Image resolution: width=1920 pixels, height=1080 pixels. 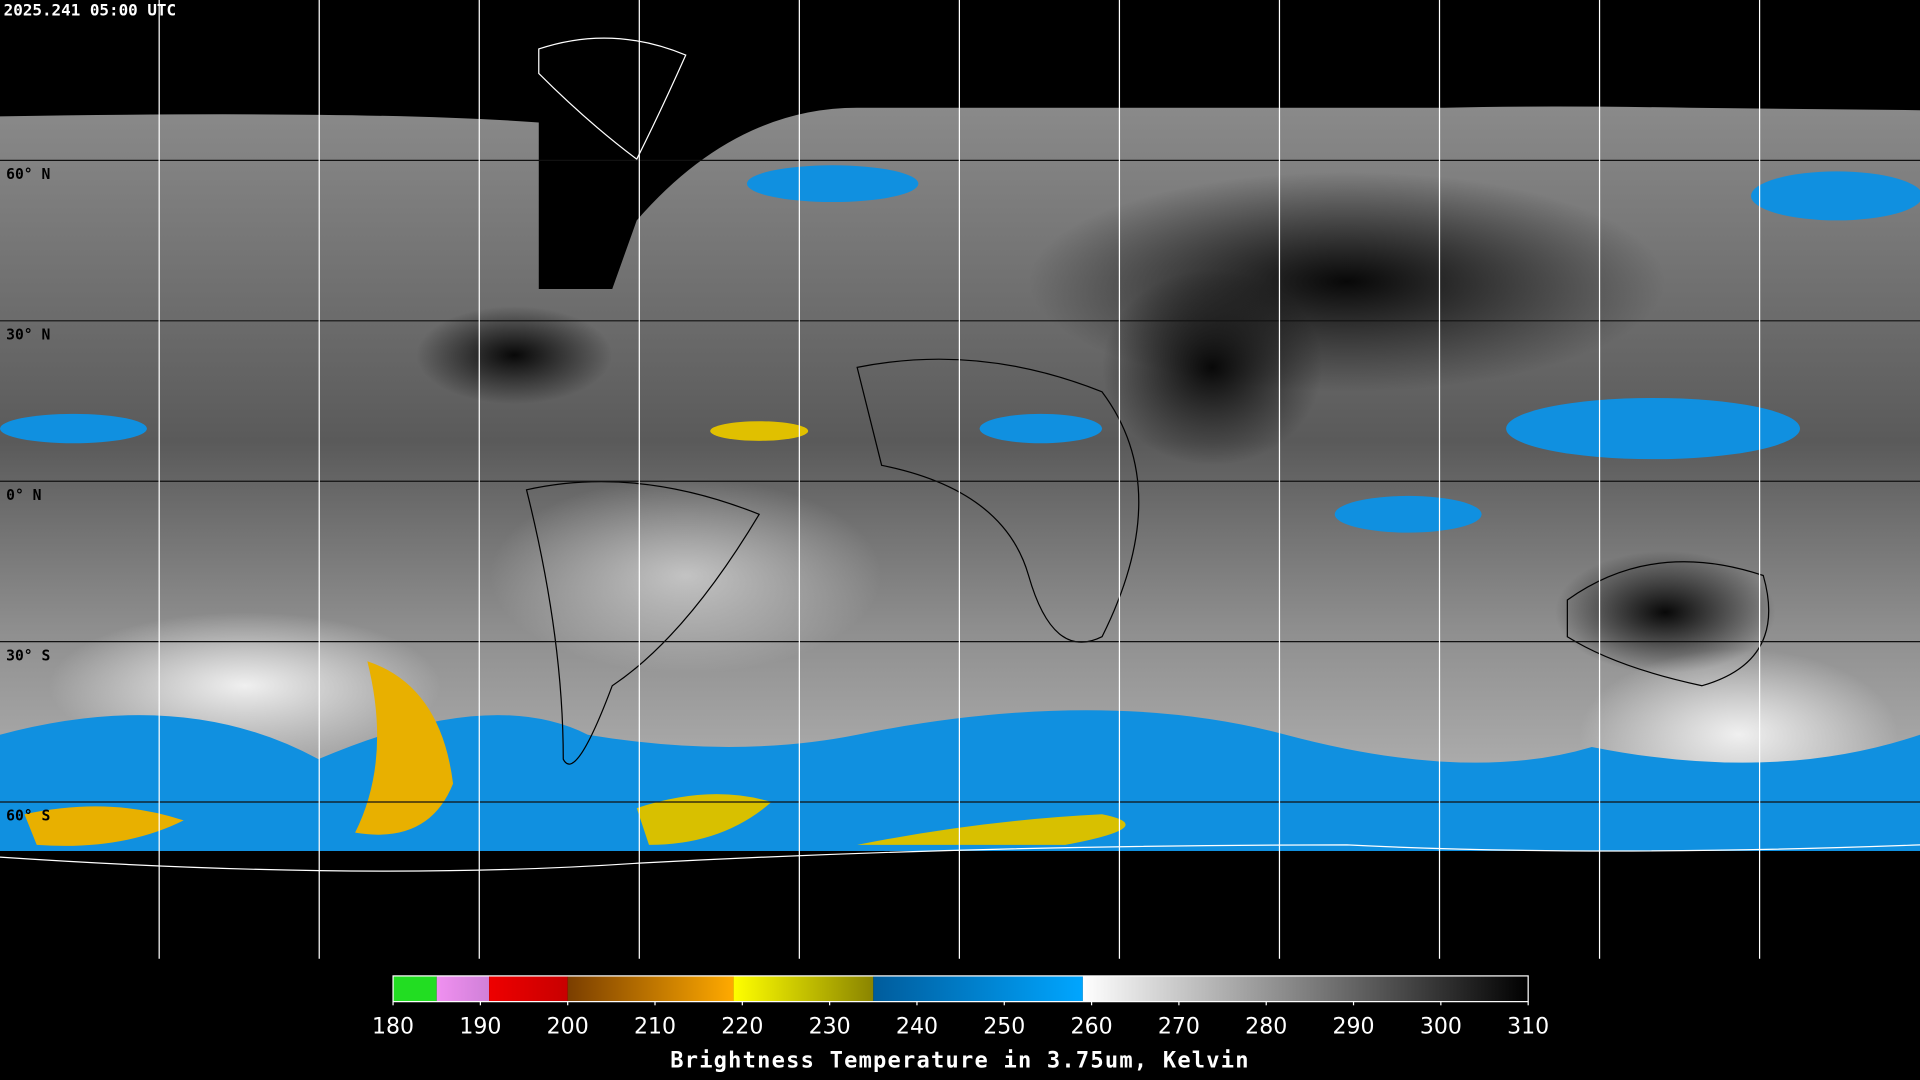 What do you see at coordinates (28, 335) in the screenshot?
I see `latitude-label: 30° N` at bounding box center [28, 335].